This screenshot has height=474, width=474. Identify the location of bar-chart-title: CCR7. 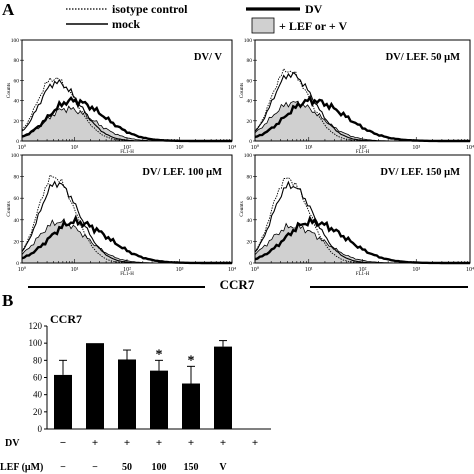
(66, 319).